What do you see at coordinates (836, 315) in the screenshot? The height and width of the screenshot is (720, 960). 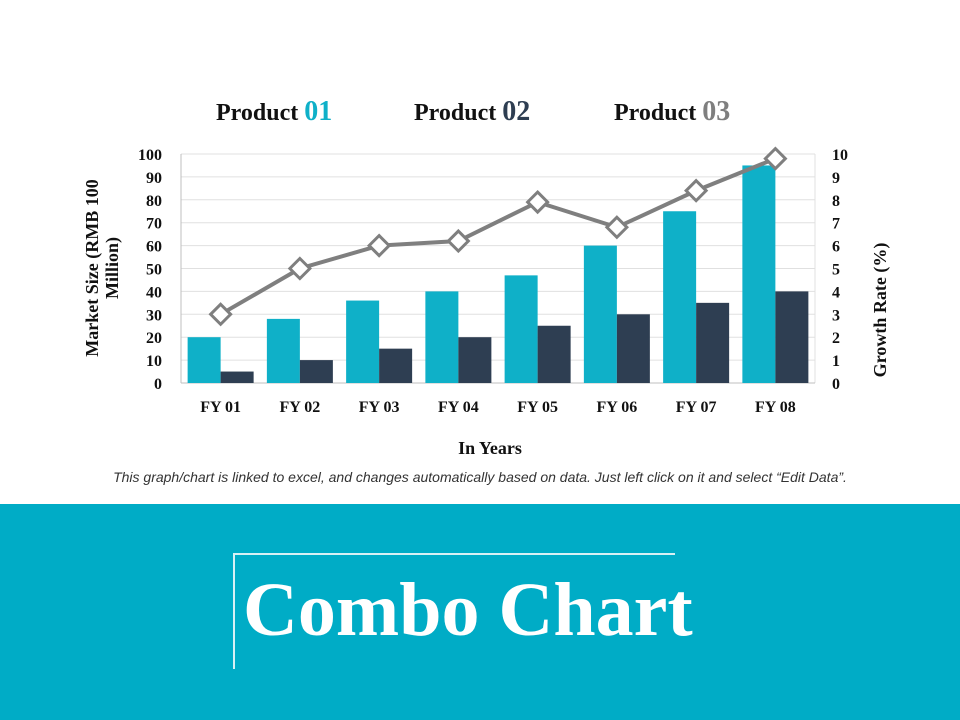 I see `y2-tick-label: 3` at bounding box center [836, 315].